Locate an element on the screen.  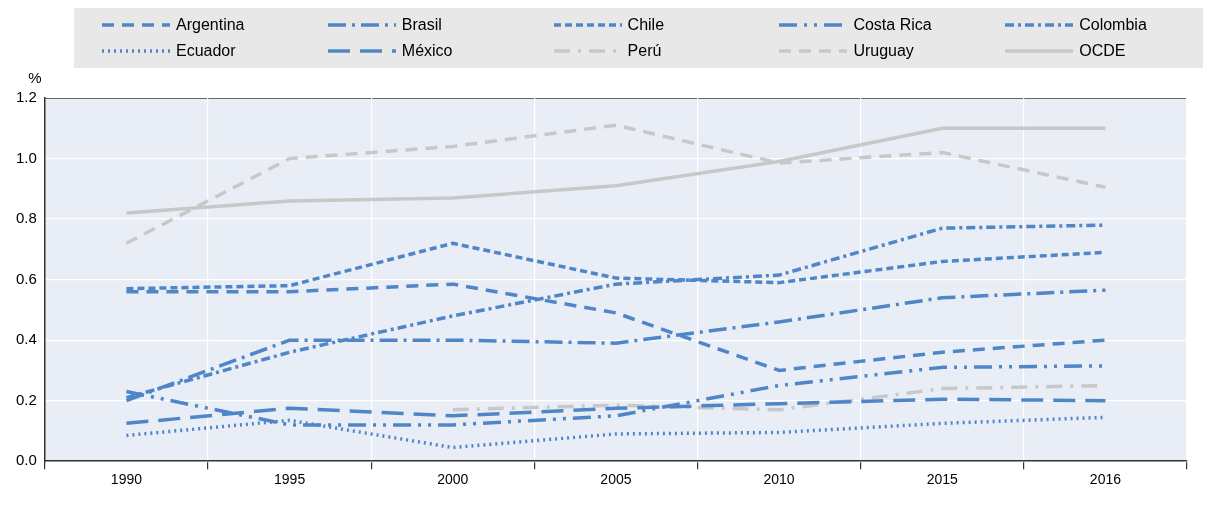
legend-label: Costa Rica is located at coordinates (892, 25).